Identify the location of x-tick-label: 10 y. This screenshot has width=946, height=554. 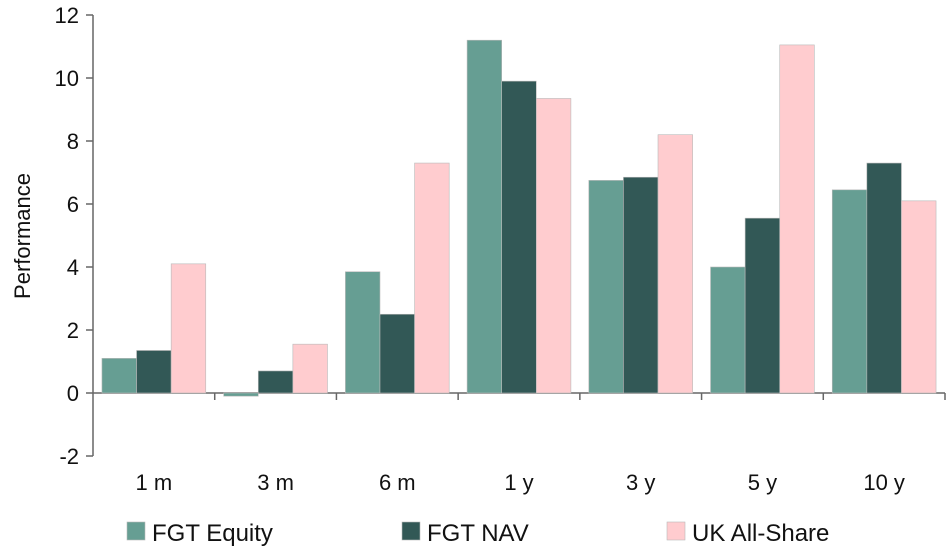
(884, 482).